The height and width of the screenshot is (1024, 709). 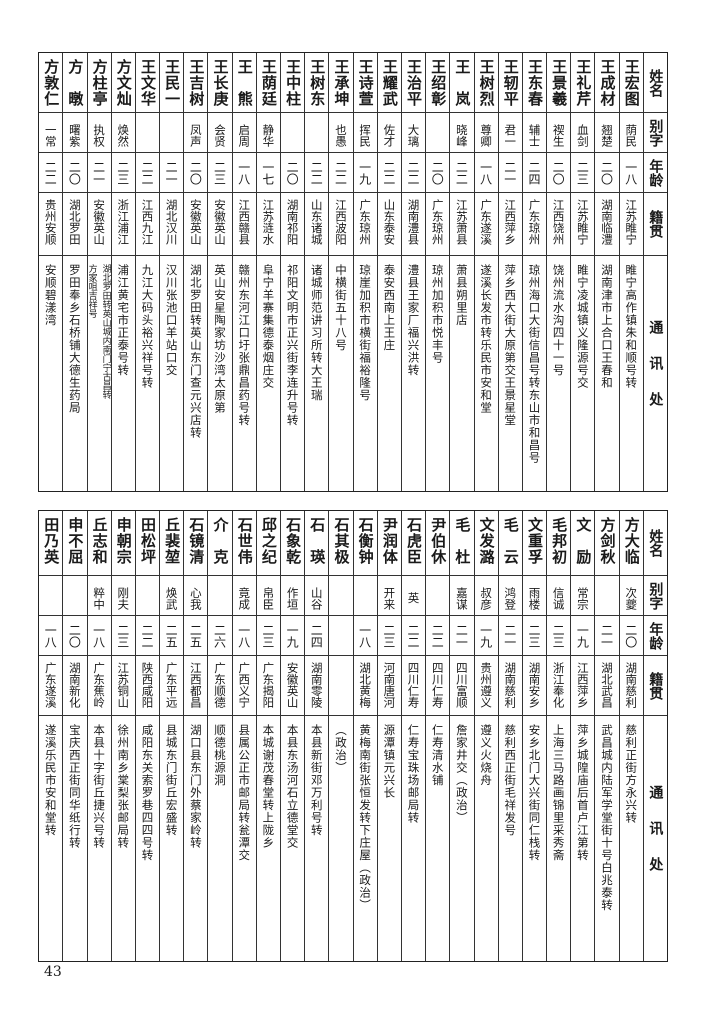 I want to click on address-text: 赣州东河江口圩张鼎昌药号转, so click(x=244, y=345).